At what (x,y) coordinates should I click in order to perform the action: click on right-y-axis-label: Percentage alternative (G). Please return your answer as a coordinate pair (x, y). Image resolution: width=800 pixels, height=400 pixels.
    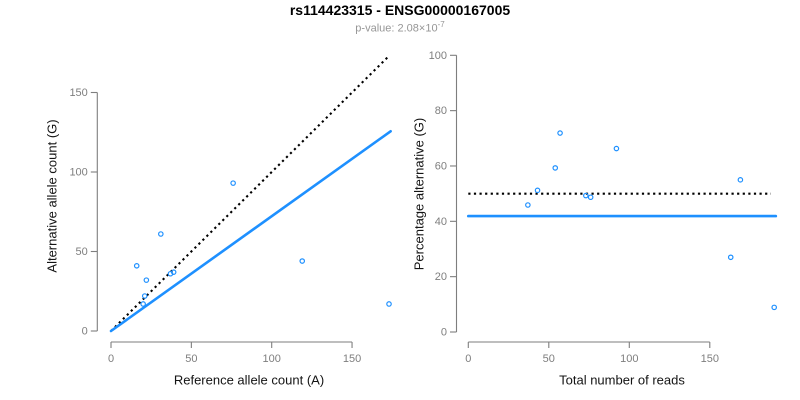
    Looking at the image, I should click on (419, 194).